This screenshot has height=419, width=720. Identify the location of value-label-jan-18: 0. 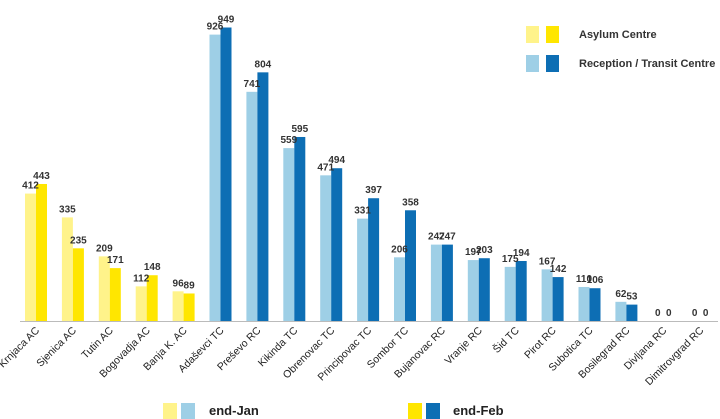
(695, 313).